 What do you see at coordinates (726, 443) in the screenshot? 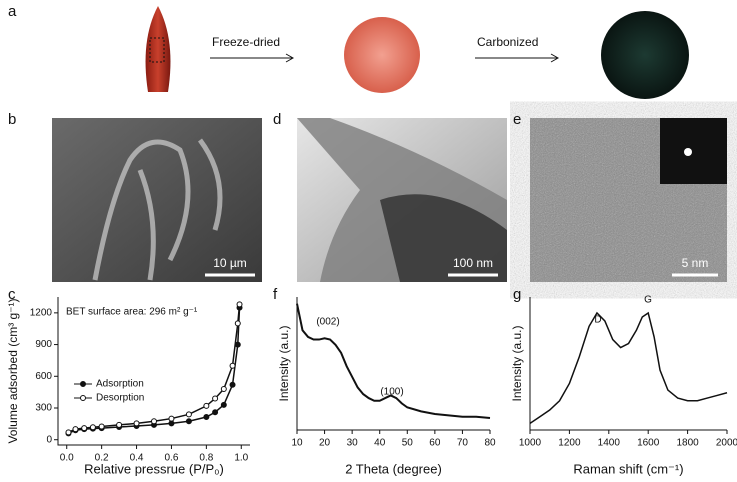
I see `x-tick-label: 2000` at bounding box center [726, 443].